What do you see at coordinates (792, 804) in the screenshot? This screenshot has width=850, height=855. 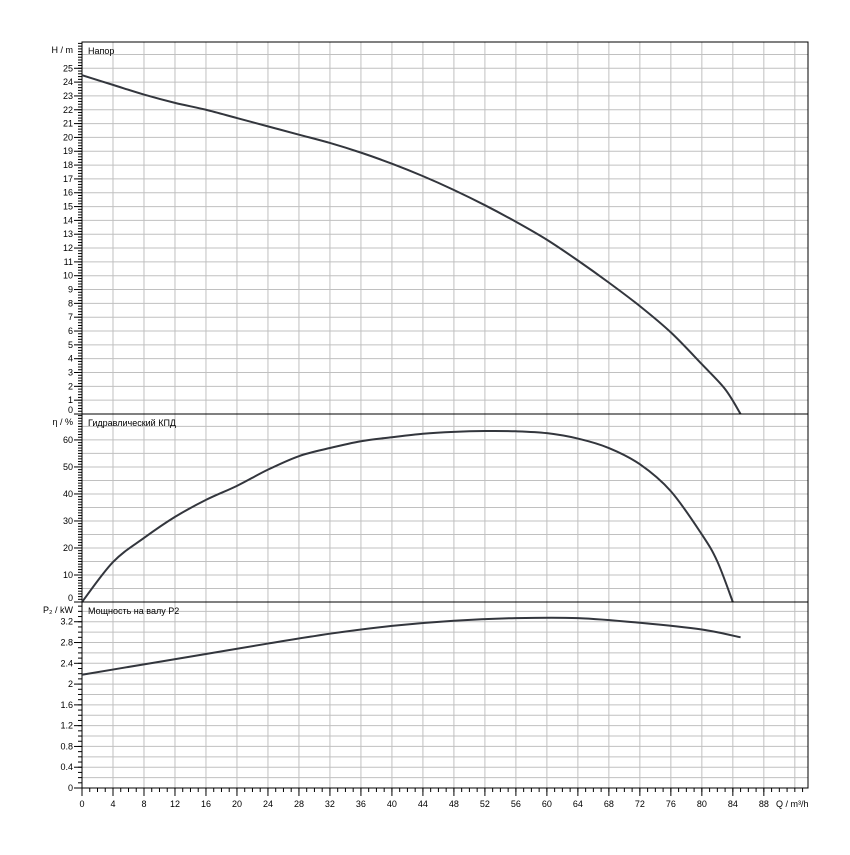 I see `x-axis-label: Q / m³/h` at bounding box center [792, 804].